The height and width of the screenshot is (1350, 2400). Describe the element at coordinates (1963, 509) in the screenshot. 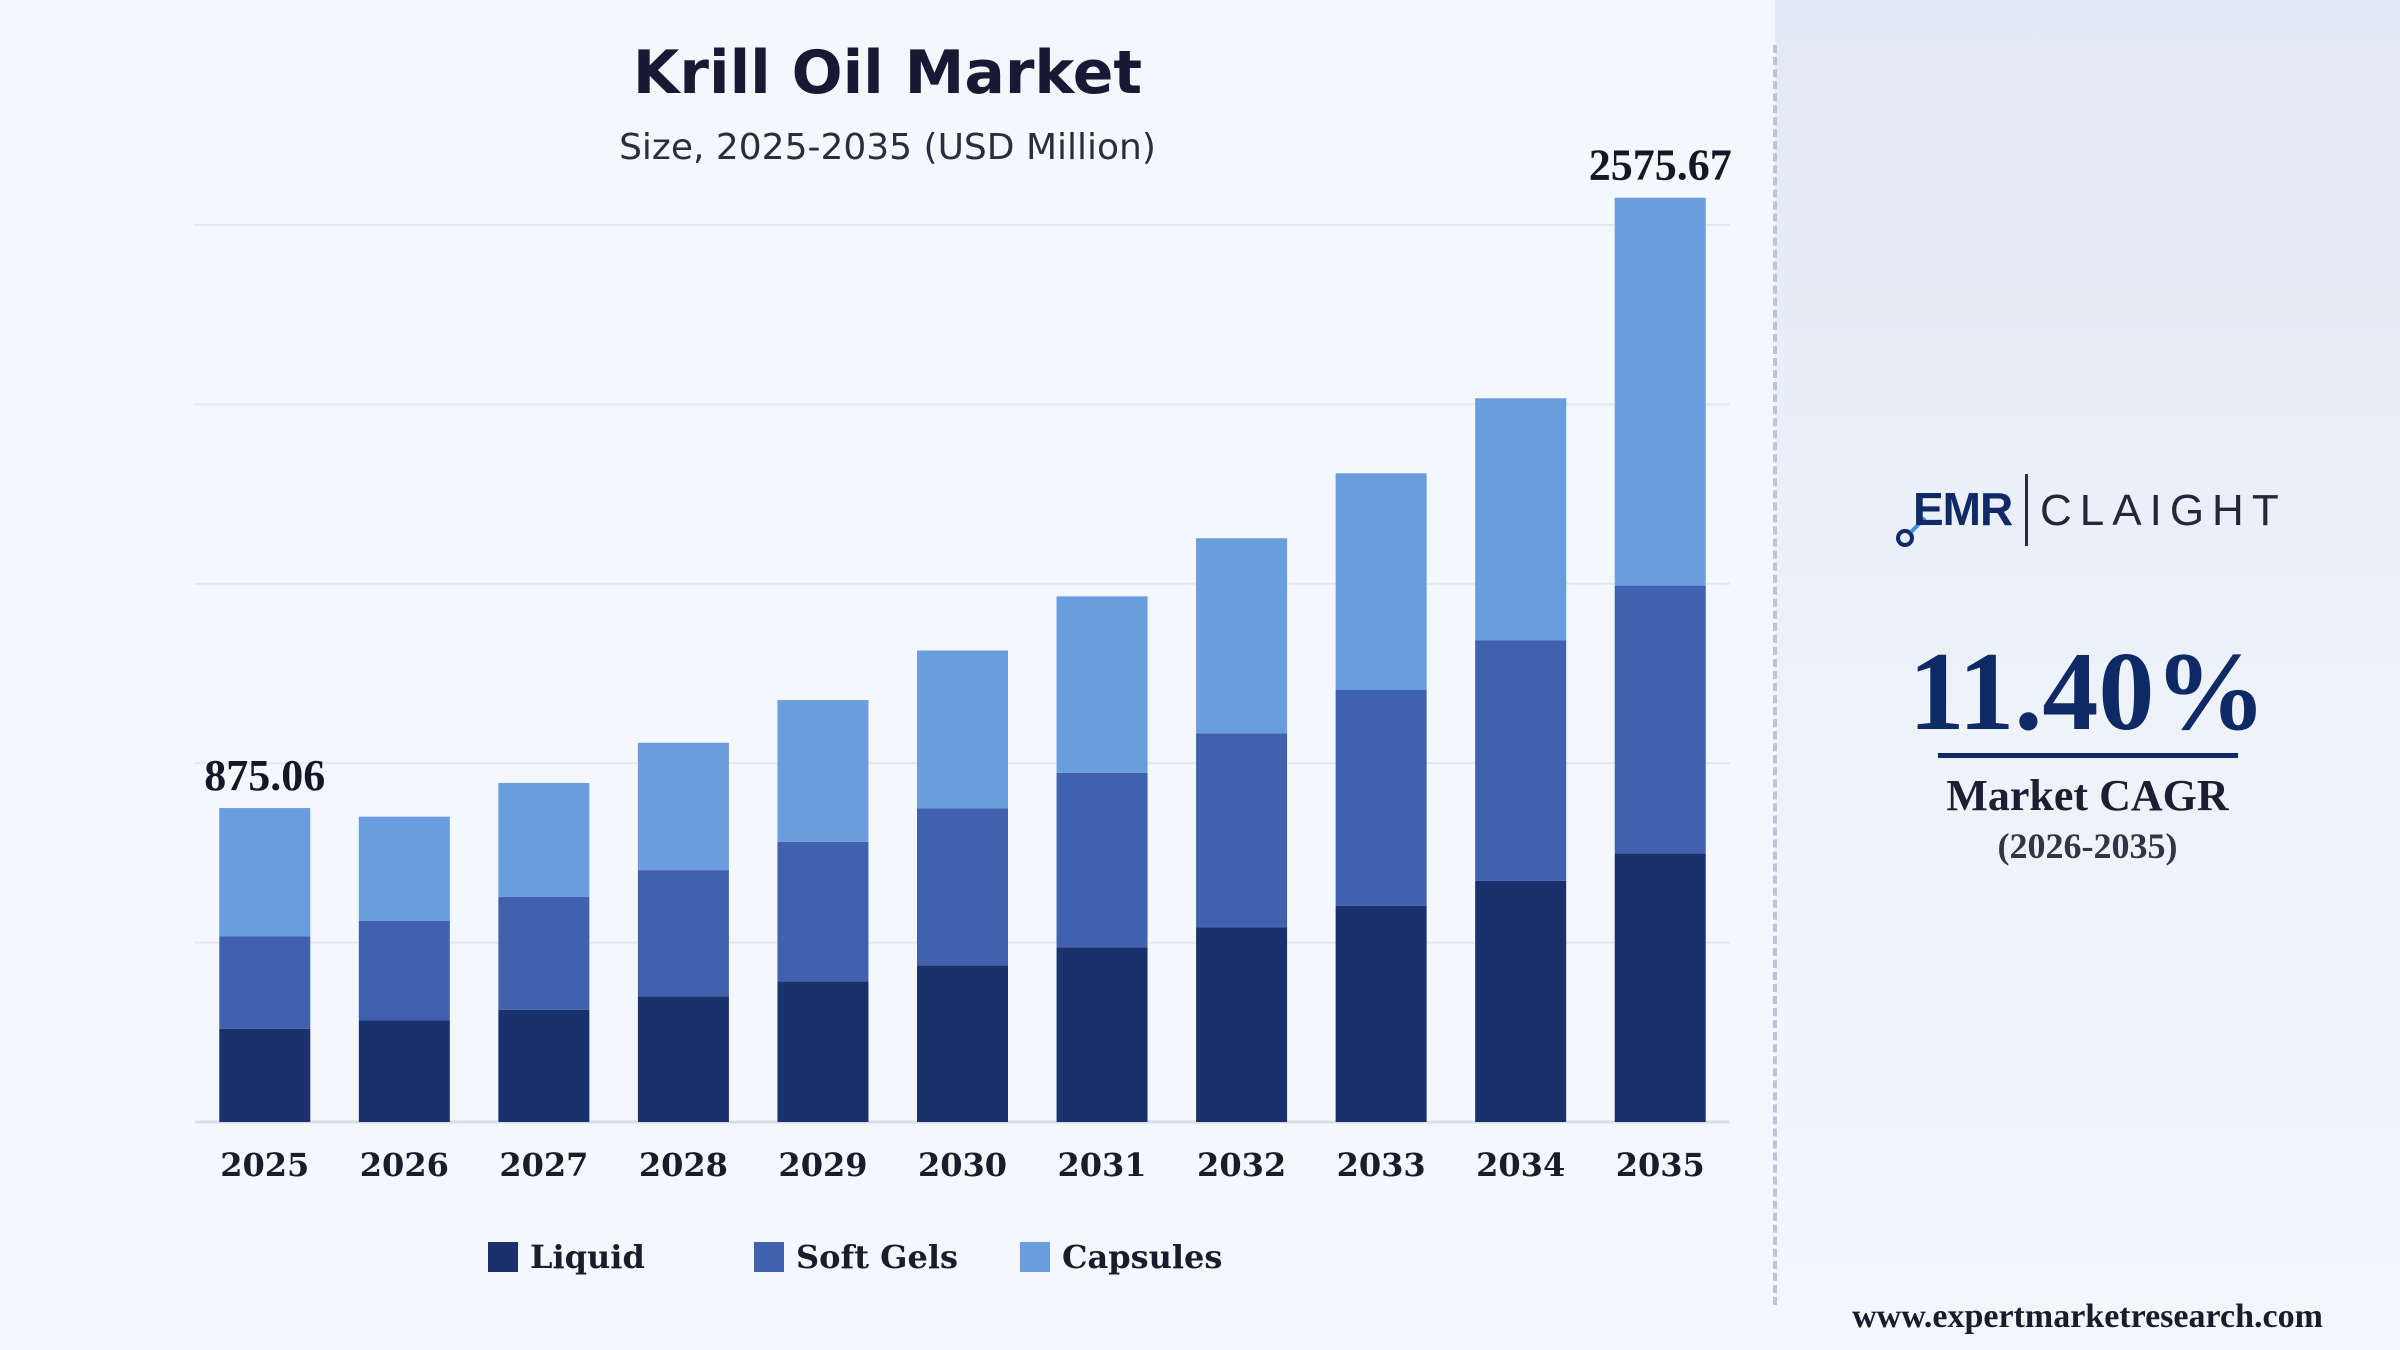

I see `logo-emr-text: EMR` at that location.